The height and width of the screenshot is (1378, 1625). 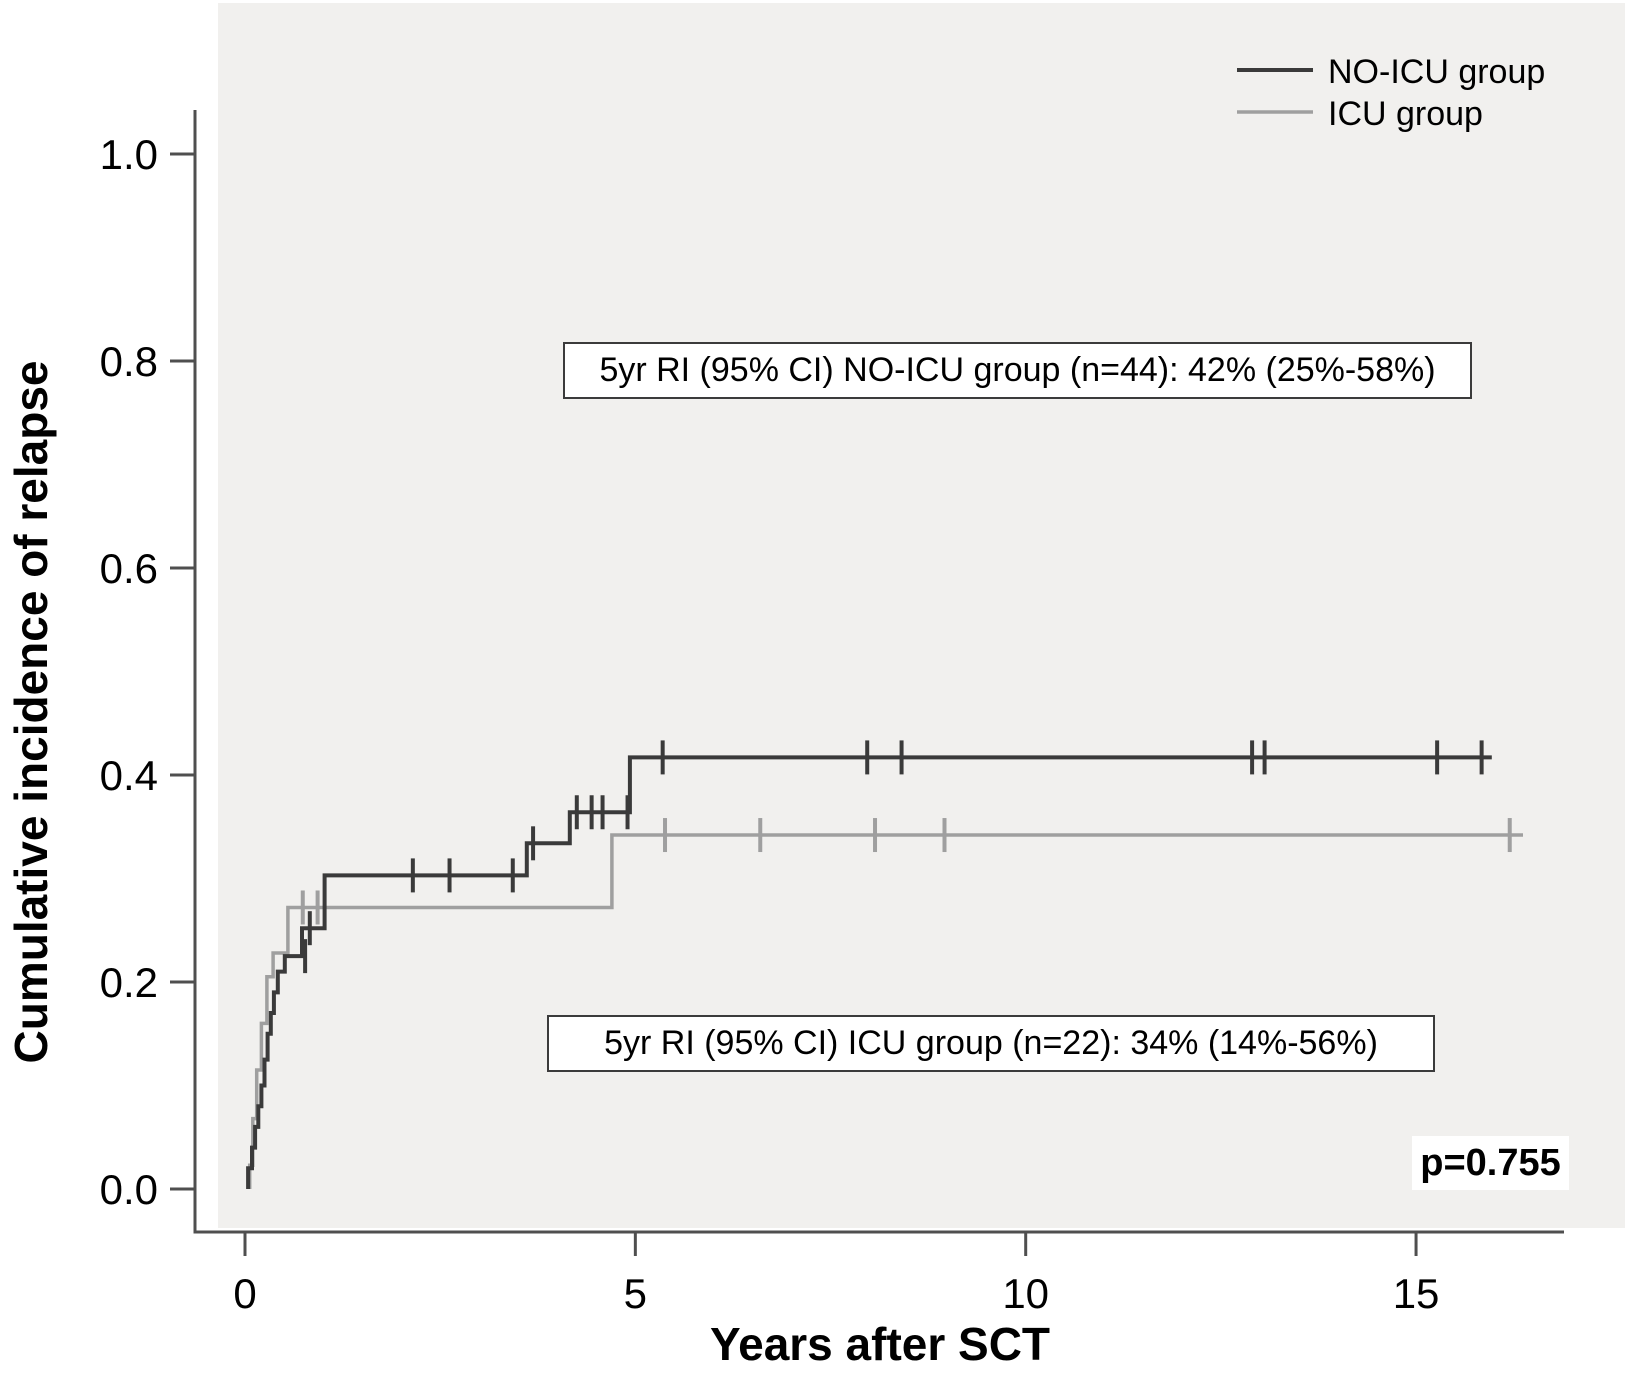 I want to click on p-value-label: p=0.755, so click(x=1490, y=1163).